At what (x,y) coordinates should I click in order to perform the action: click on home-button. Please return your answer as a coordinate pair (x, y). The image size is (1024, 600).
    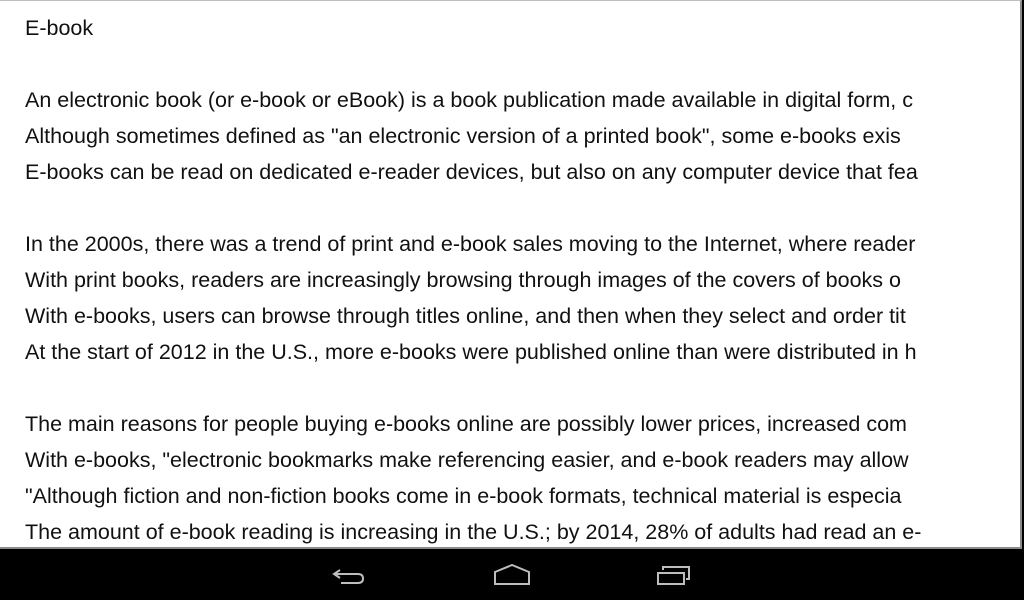
    Looking at the image, I should click on (512, 576).